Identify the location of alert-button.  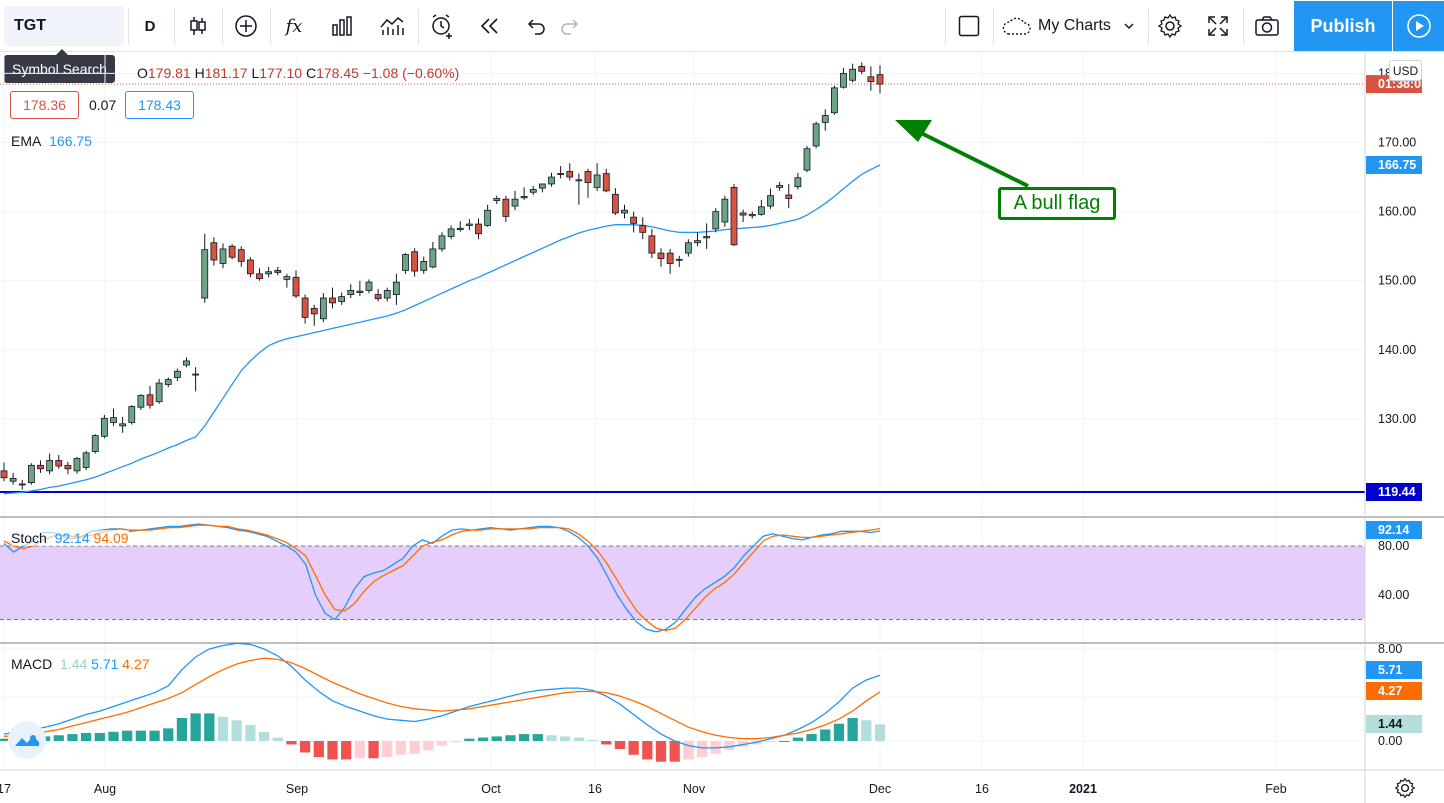
(442, 26).